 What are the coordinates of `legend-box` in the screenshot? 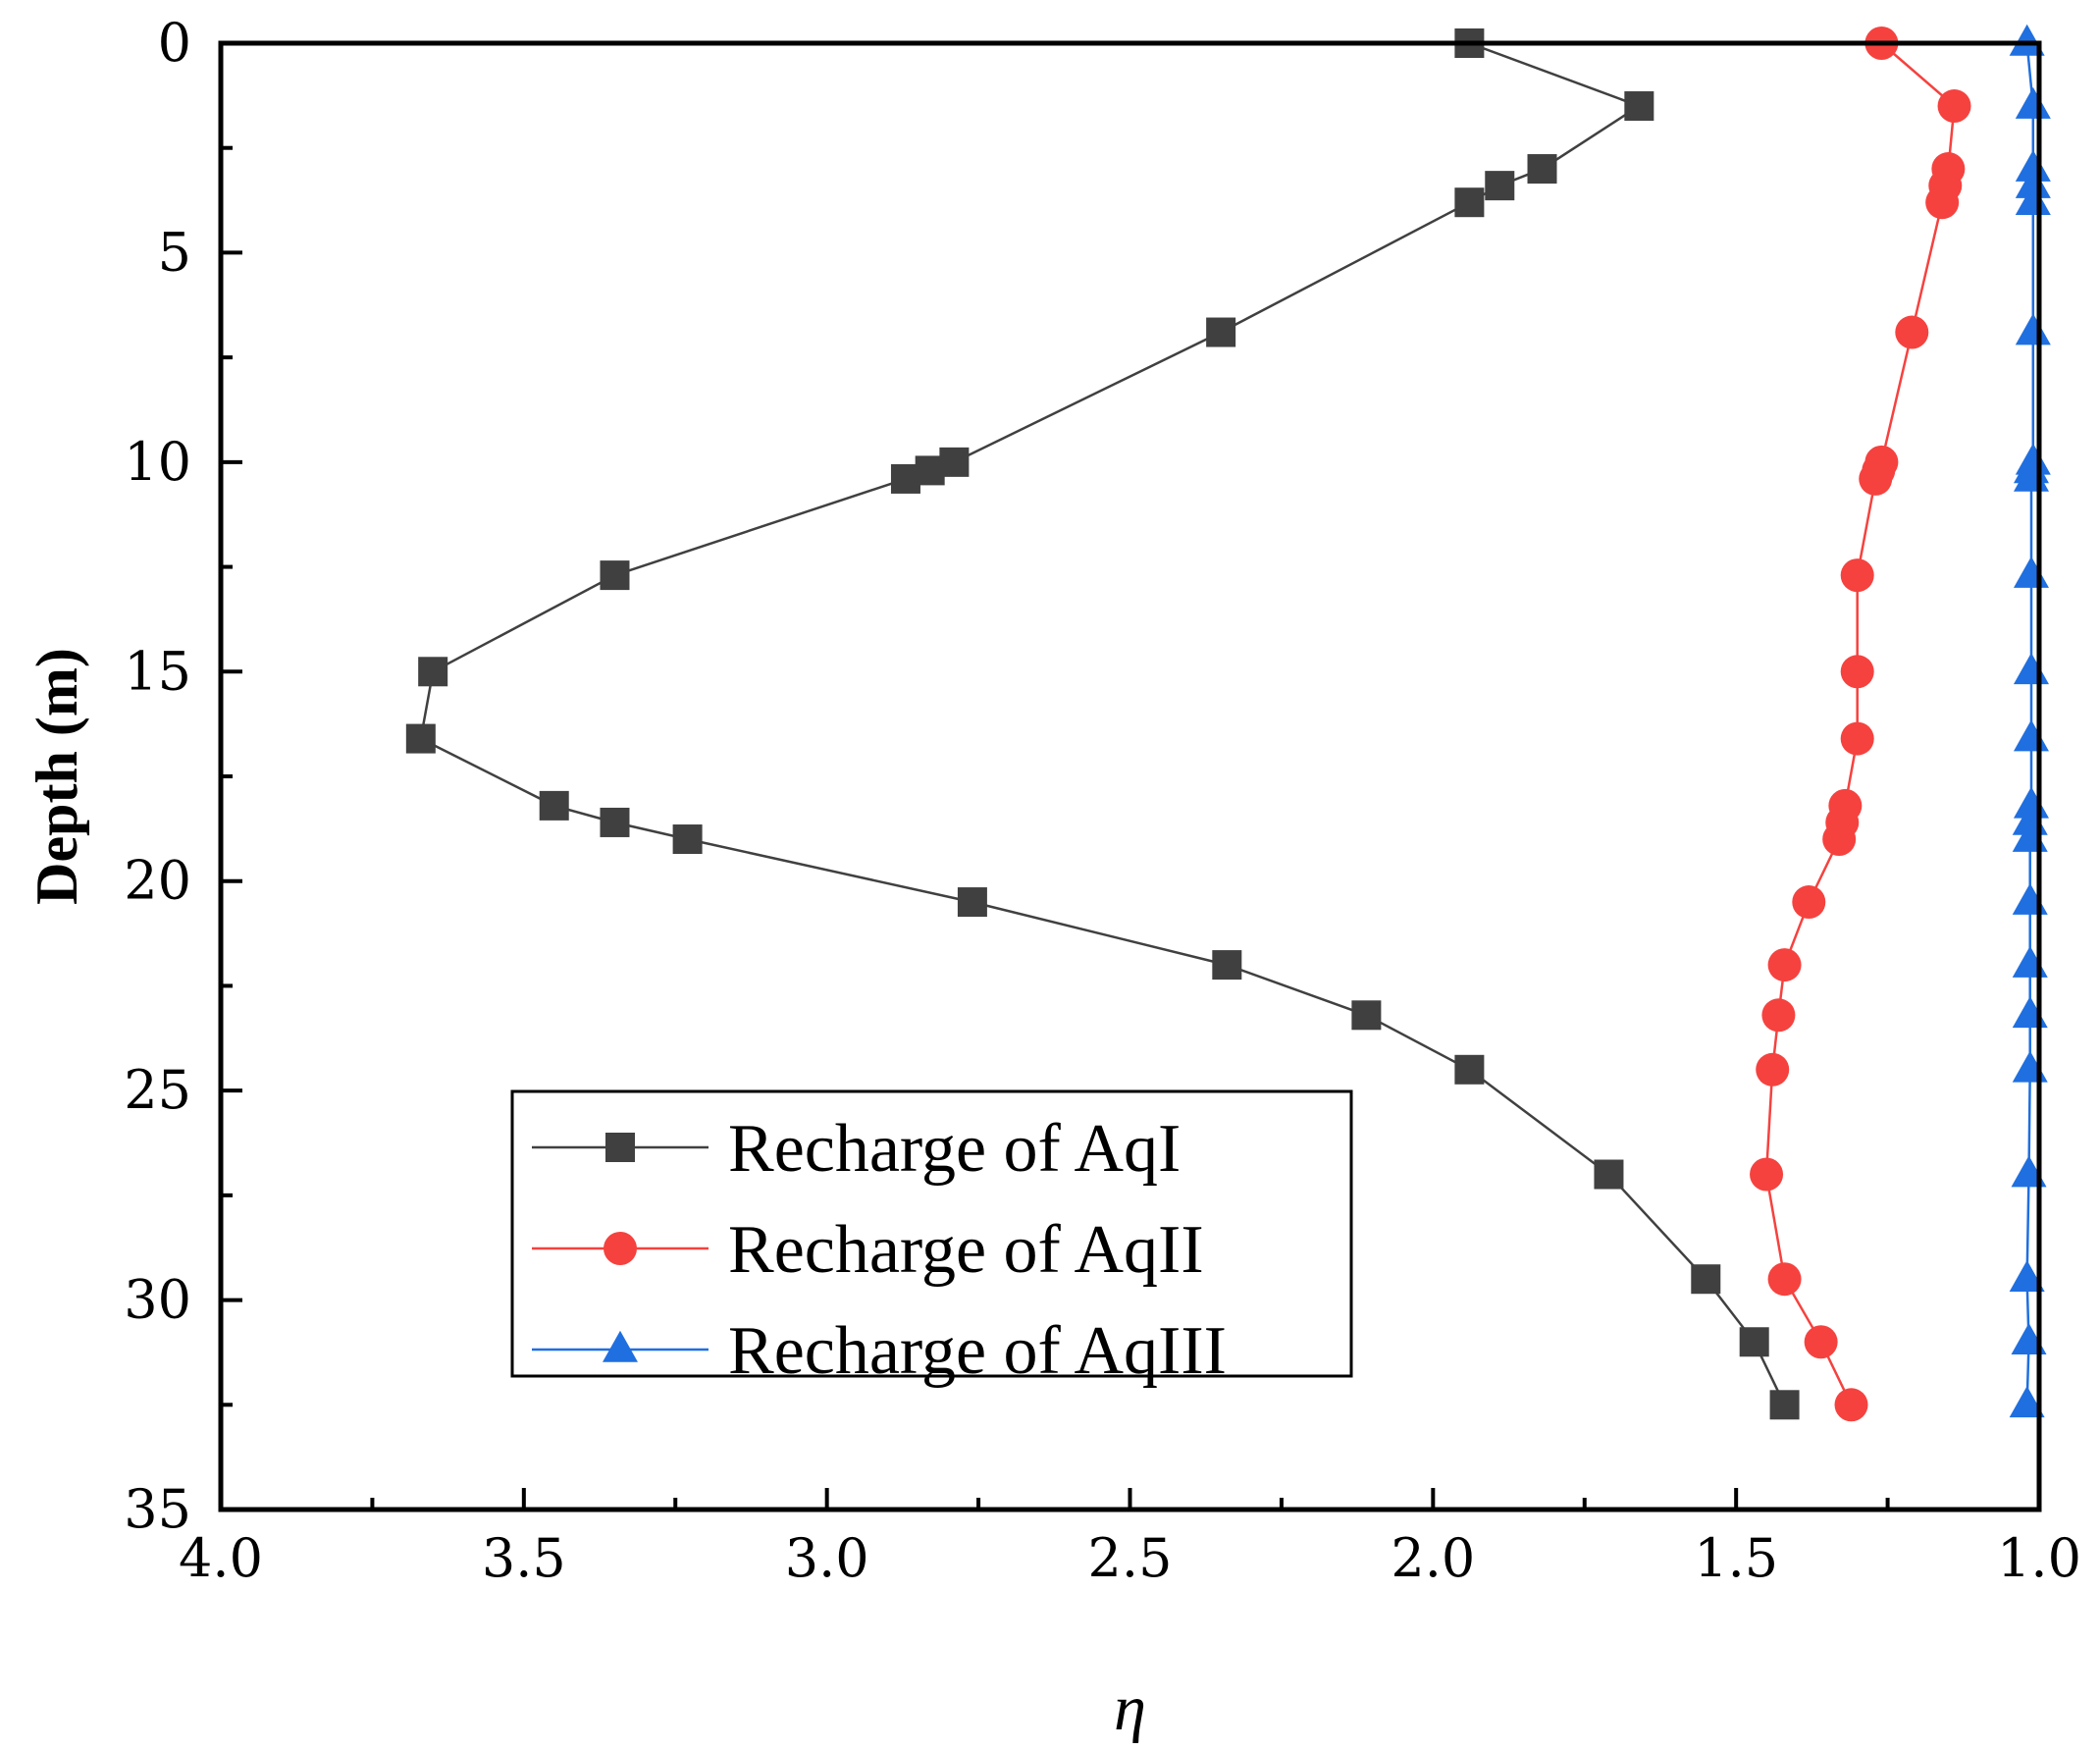 It's located at (931, 1234).